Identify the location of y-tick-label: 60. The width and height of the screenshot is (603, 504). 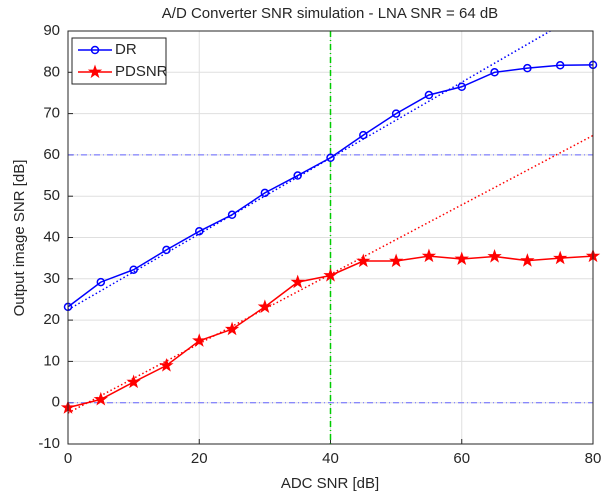
(51, 154).